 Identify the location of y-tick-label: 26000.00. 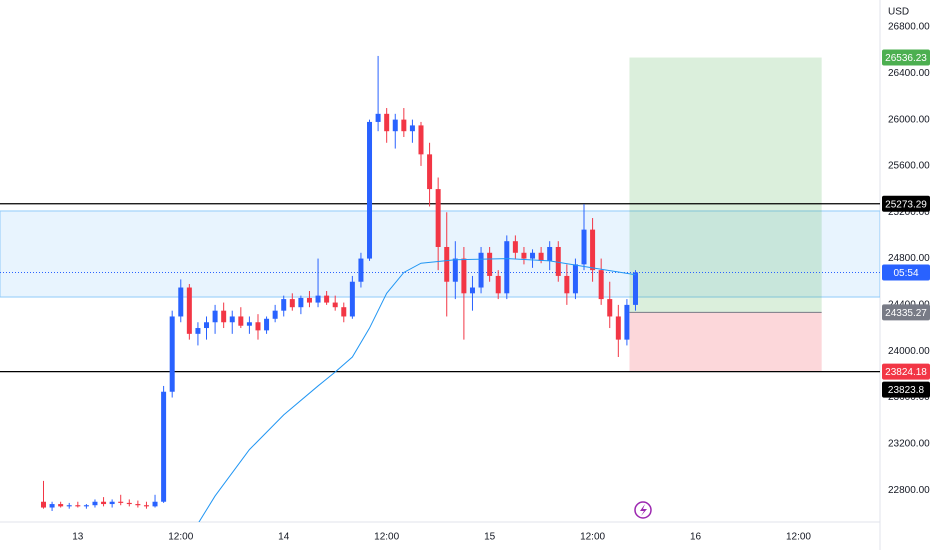
(909, 119).